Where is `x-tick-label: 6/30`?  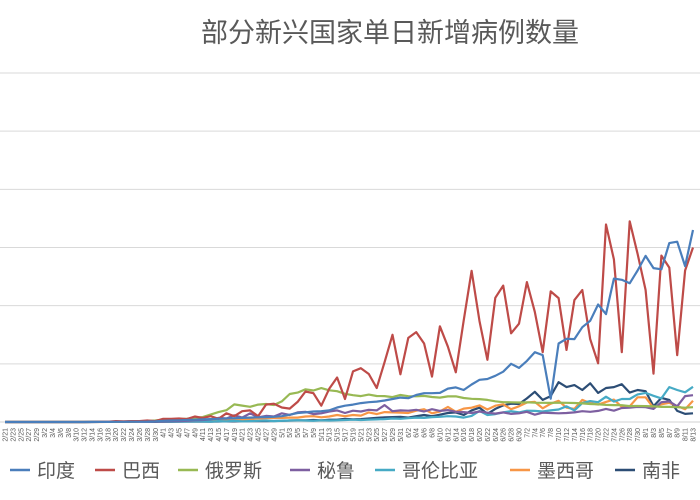 x-tick-label: 6/30 is located at coordinates (520, 435).